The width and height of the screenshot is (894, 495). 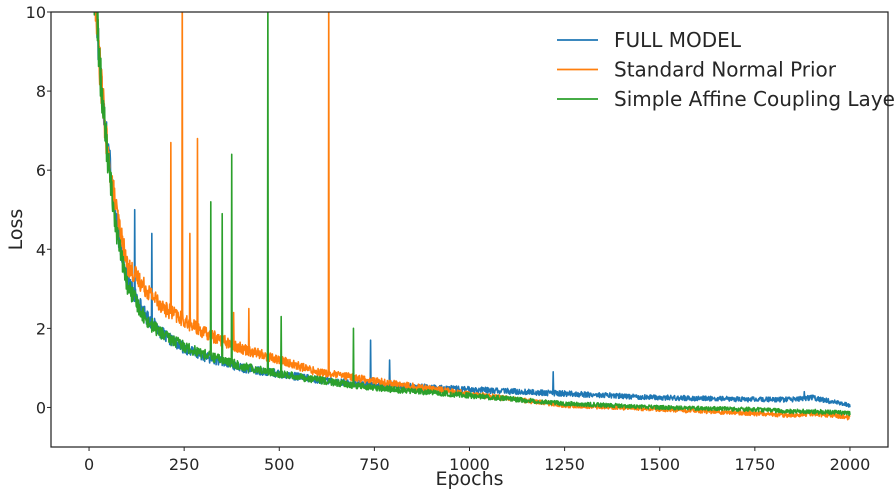 What do you see at coordinates (41, 91) in the screenshot?
I see `y-tick-label: 8` at bounding box center [41, 91].